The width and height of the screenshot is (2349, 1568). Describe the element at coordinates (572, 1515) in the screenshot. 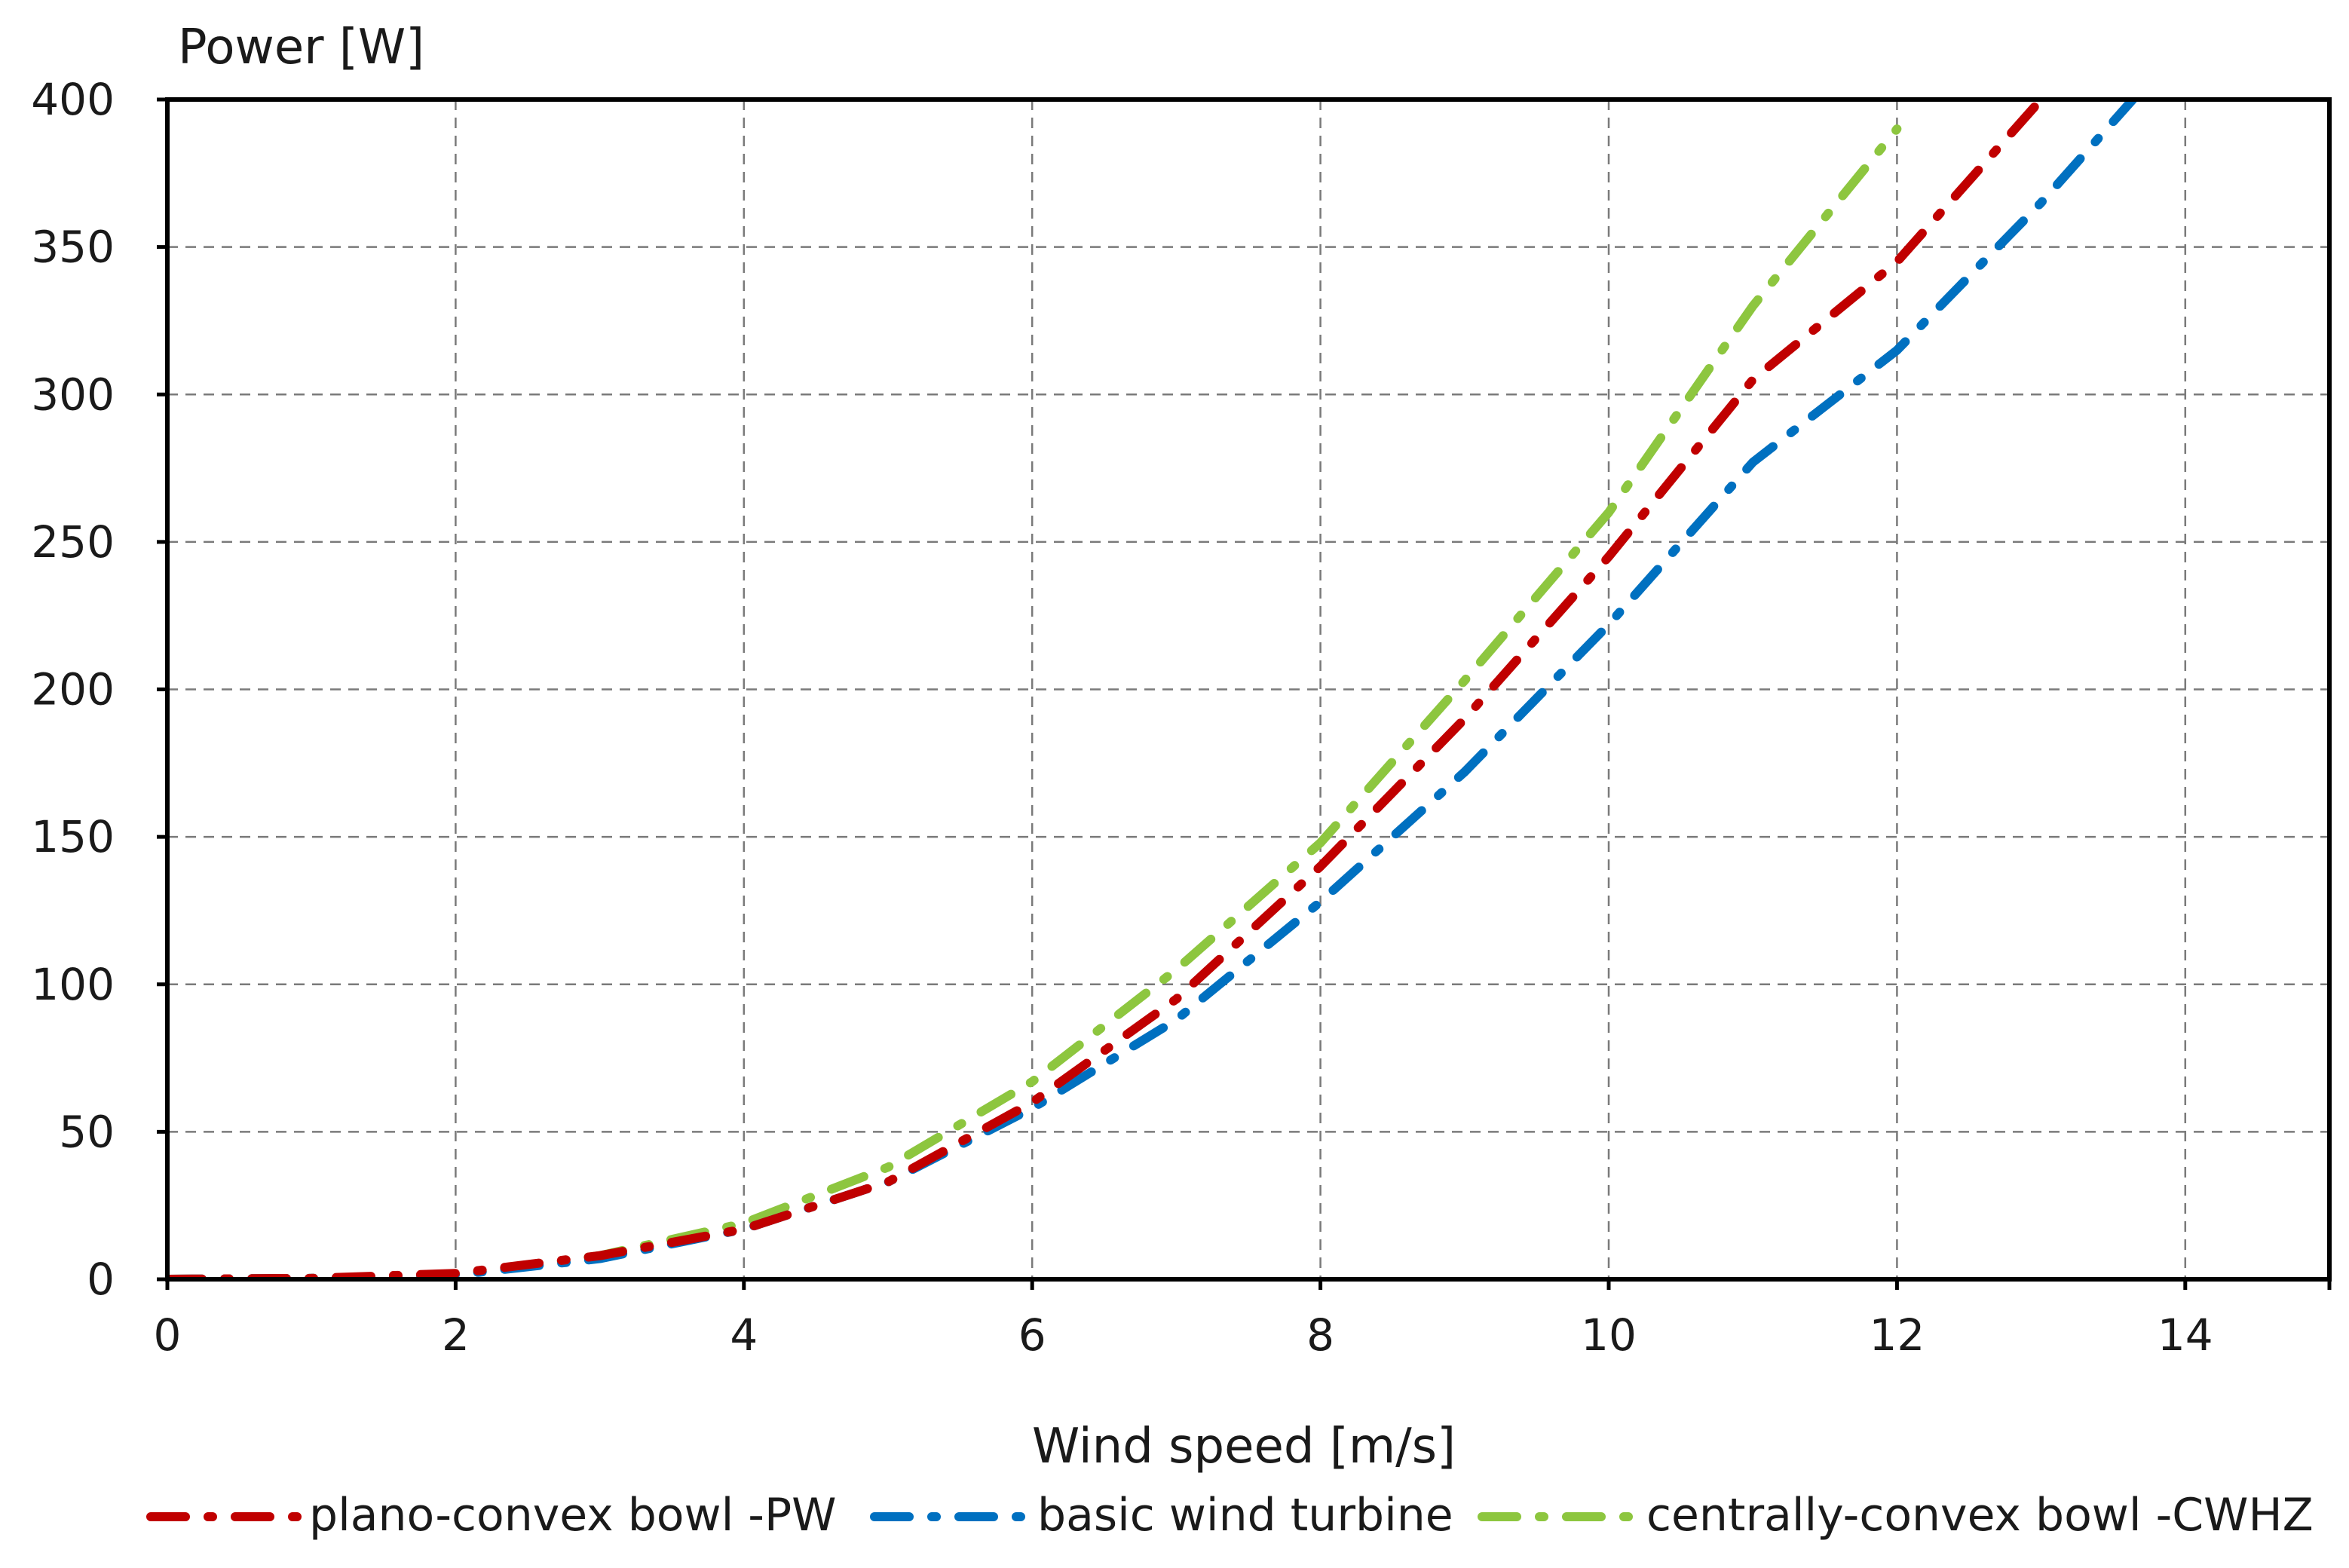

I see `legend-label-0: plano-convex bowl -PW` at that location.